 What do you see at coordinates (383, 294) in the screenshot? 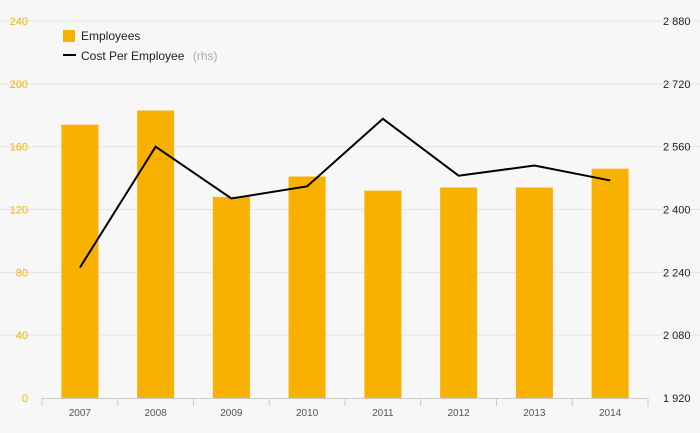
I see `bar-employees-2011` at bounding box center [383, 294].